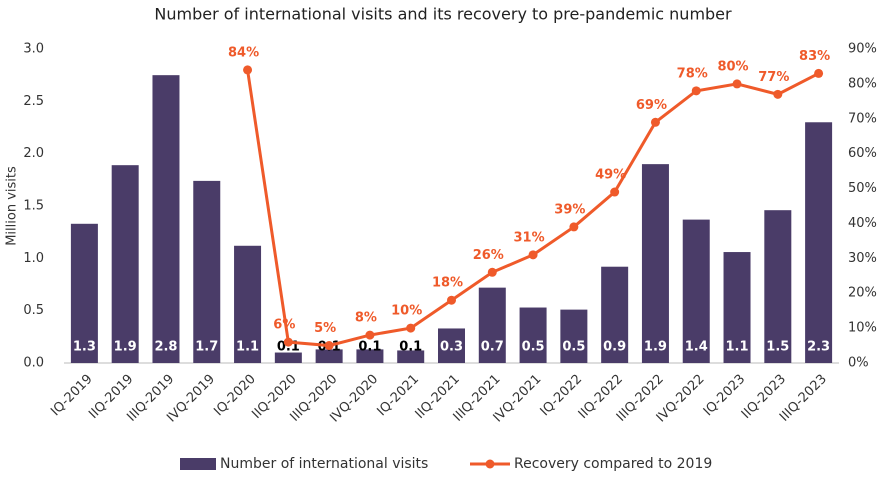 The image size is (886, 478). What do you see at coordinates (284, 325) in the screenshot?
I see `line-value-label: 6%` at bounding box center [284, 325].